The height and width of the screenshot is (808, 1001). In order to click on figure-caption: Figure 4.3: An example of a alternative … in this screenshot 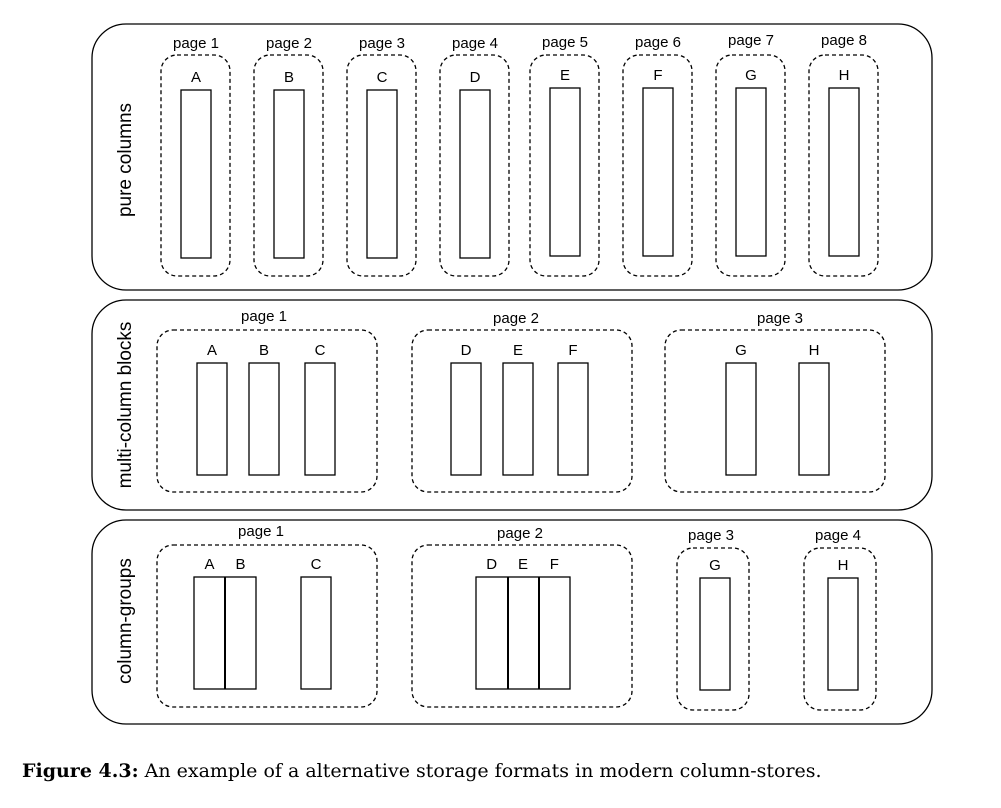, I will do `click(507, 771)`.